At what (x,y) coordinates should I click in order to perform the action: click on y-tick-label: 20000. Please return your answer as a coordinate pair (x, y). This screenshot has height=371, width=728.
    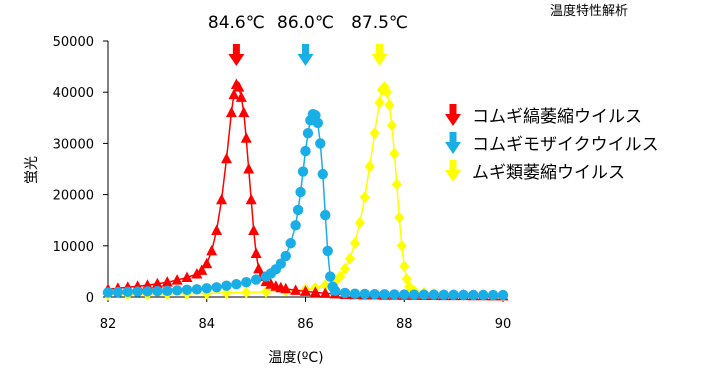
    Looking at the image, I should click on (73, 196).